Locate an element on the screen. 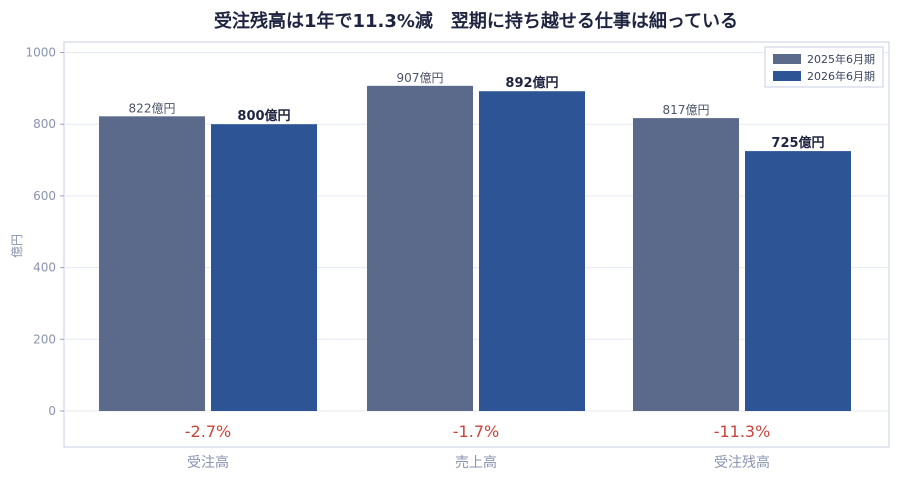 This screenshot has height=480, width=900. y-tick-label: 0 is located at coordinates (52, 411).